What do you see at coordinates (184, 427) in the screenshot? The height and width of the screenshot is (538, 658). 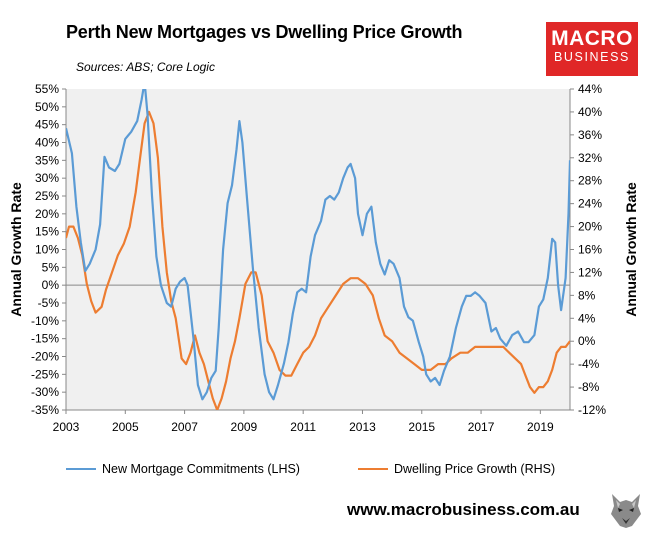 I see `x-tick-label: 2007` at bounding box center [184, 427].